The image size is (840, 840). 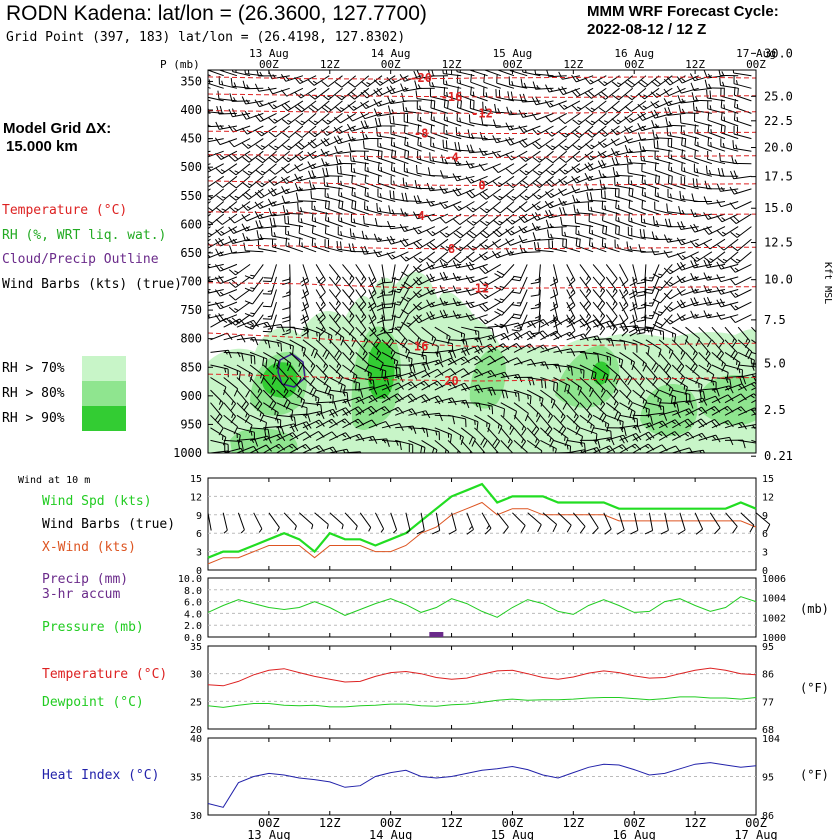 I want to click on left-tick-label: 9, so click(x=199, y=516).